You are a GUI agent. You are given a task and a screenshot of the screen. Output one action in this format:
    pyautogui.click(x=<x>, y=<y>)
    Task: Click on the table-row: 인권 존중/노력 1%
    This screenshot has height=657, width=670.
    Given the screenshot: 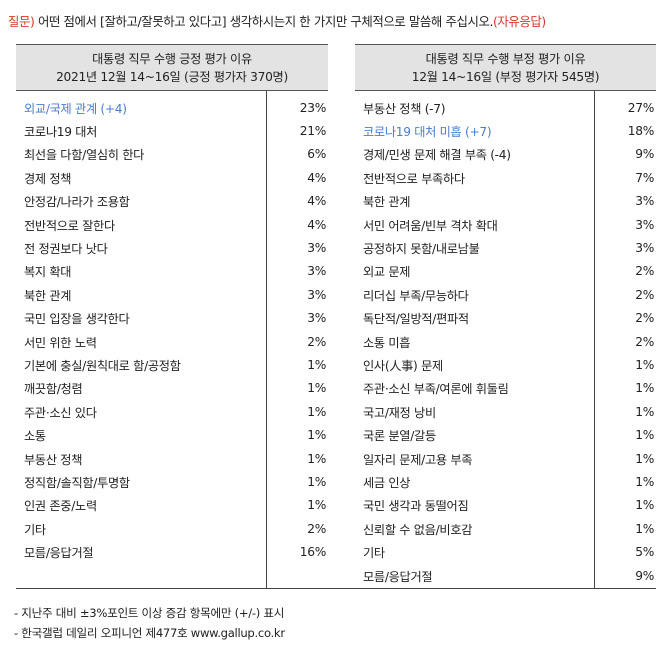 What is the action you would take?
    pyautogui.click(x=172, y=505)
    